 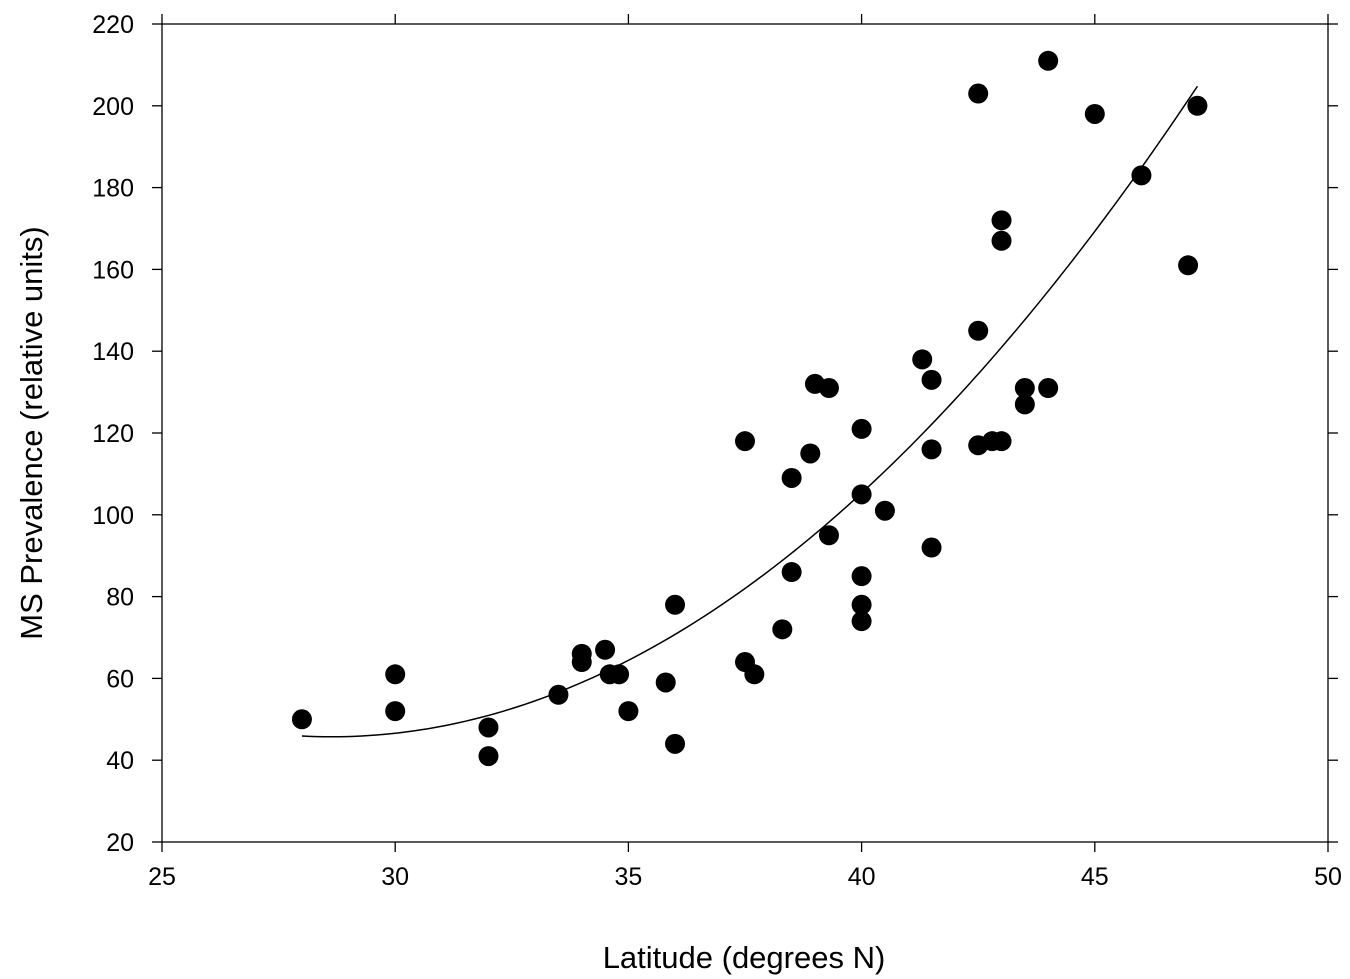 What do you see at coordinates (113, 516) in the screenshot?
I see `y-tick-label: 100` at bounding box center [113, 516].